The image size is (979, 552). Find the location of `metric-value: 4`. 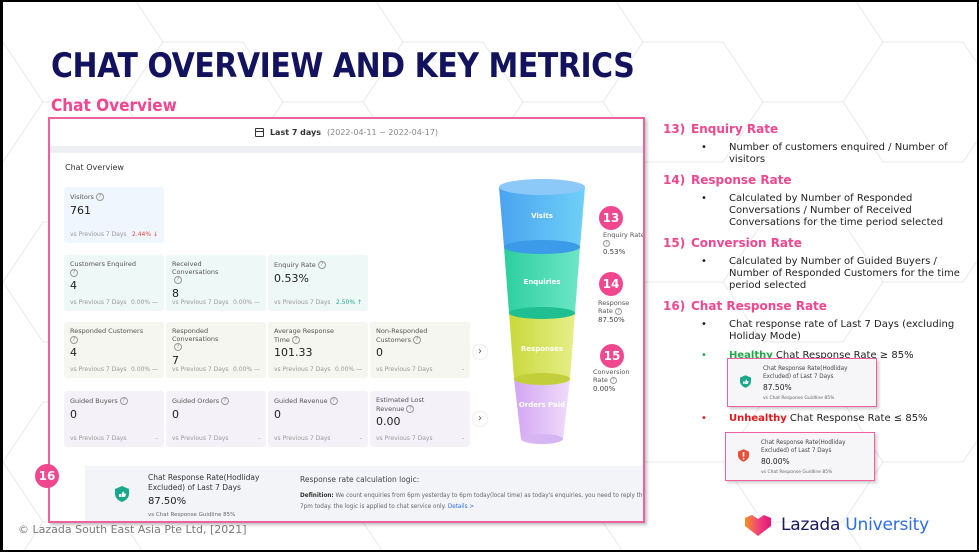

metric-value: 4 is located at coordinates (73, 352).